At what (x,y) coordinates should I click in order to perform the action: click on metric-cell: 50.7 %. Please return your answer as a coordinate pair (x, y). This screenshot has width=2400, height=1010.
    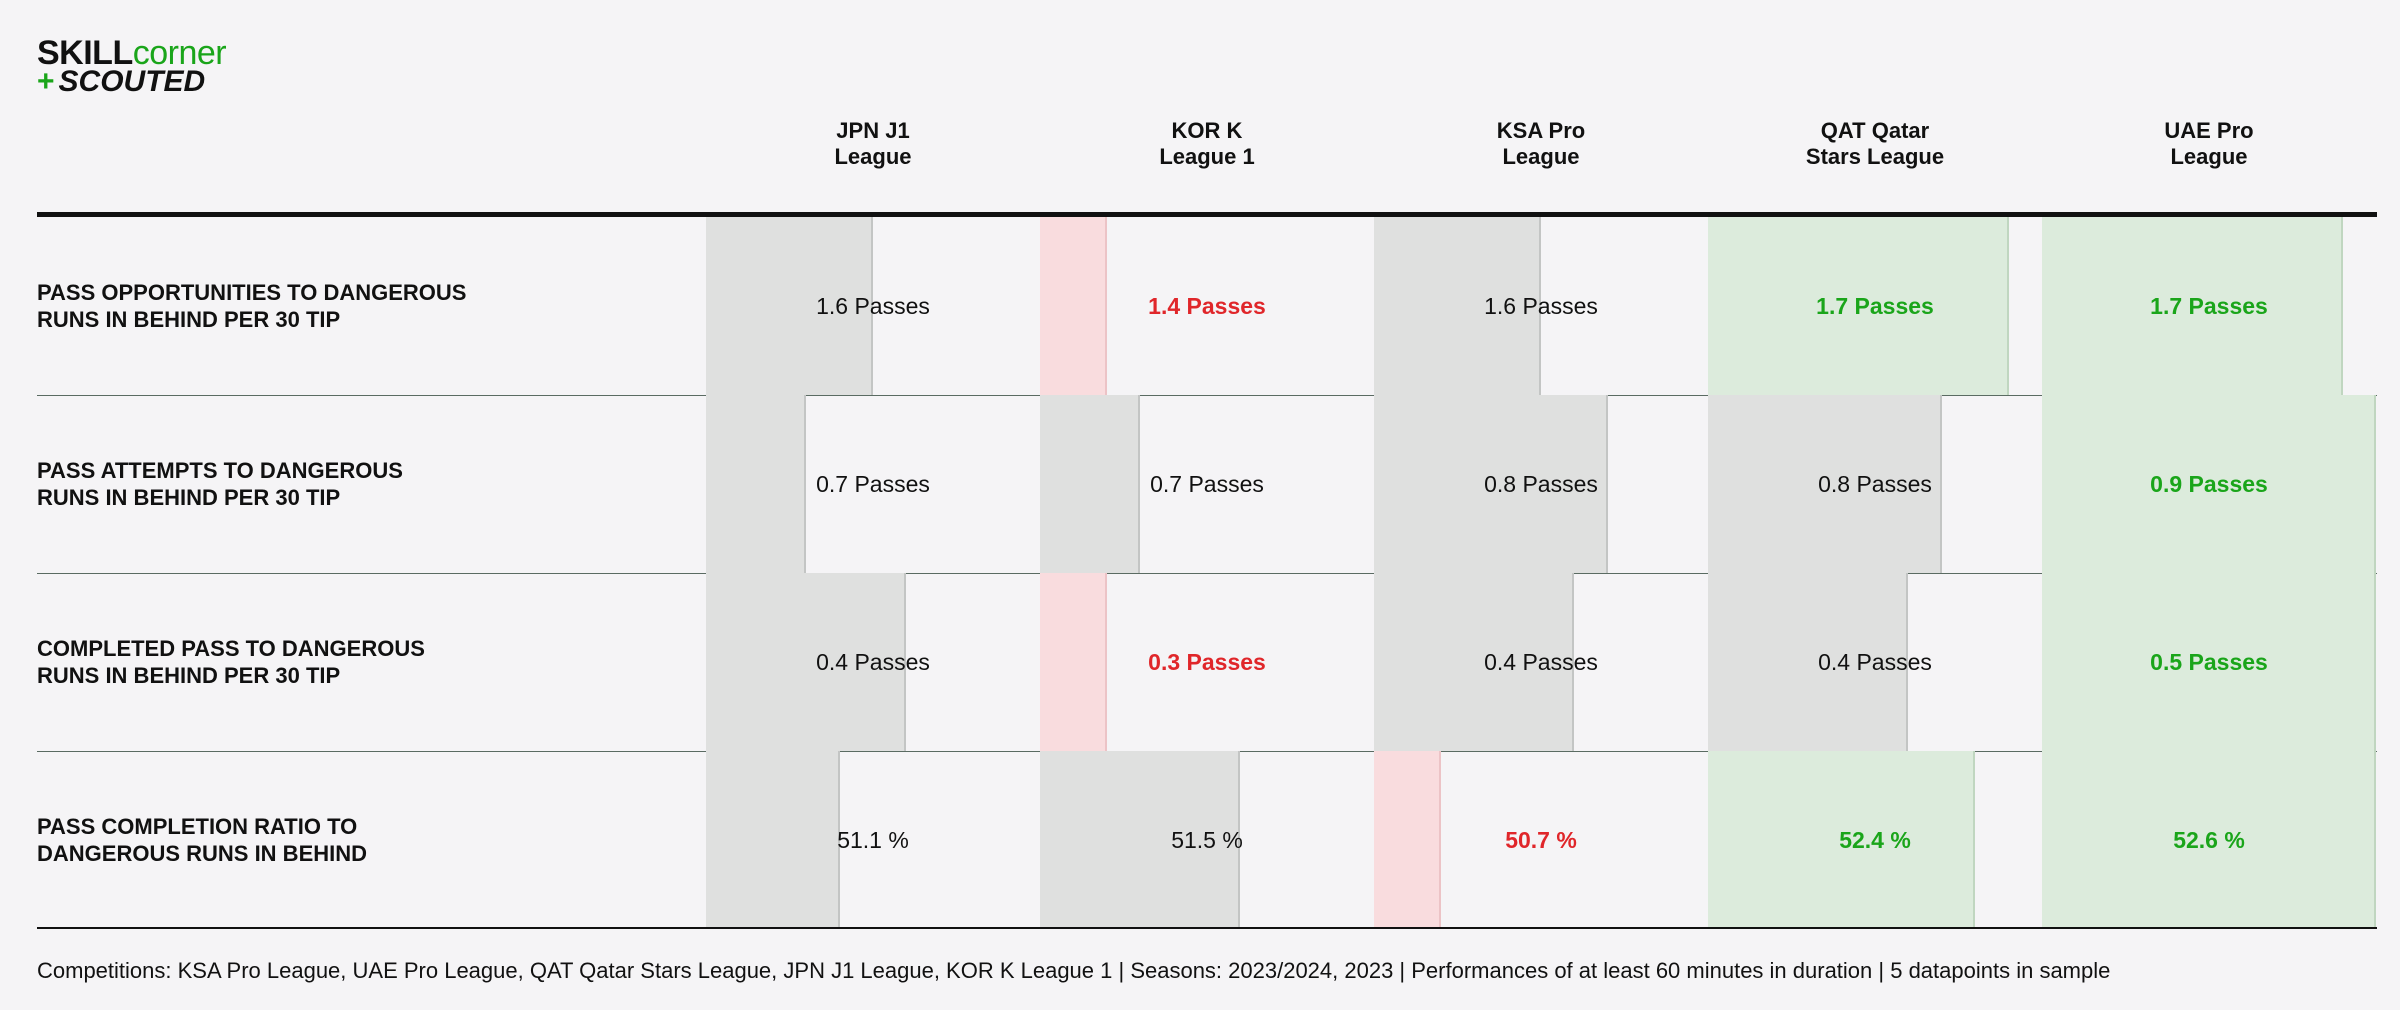
    Looking at the image, I should click on (1541, 840).